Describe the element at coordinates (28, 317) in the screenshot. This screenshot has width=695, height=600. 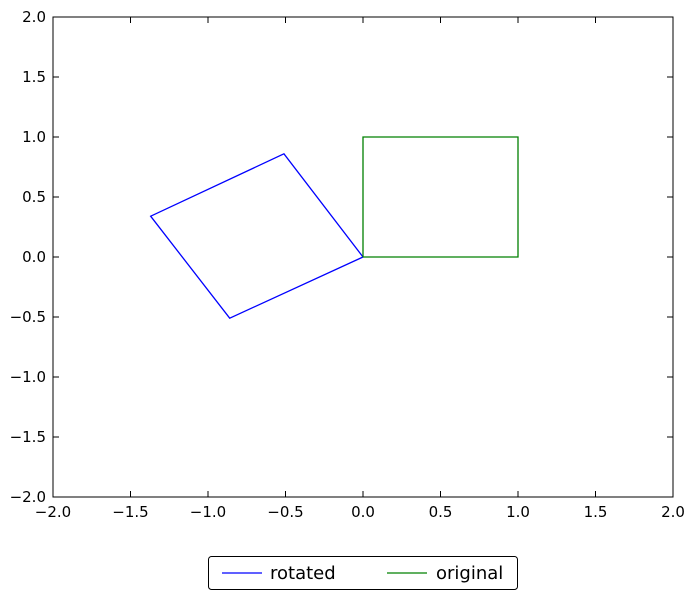
I see `y-tick-label: −0.5` at that location.